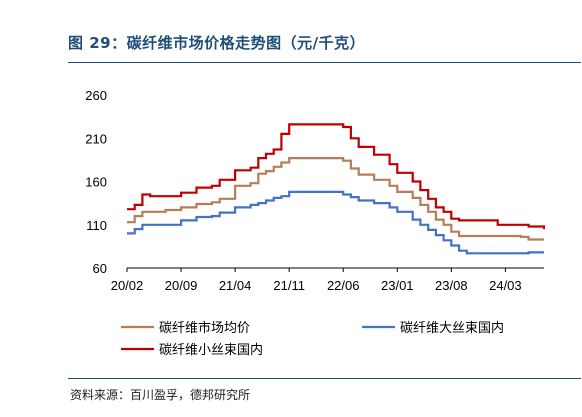 The width and height of the screenshot is (582, 417). I want to click on x-axis: 20/02 20/09 21/04 21/11 22/06 23/01 23/08 24/03, so click(316, 280).